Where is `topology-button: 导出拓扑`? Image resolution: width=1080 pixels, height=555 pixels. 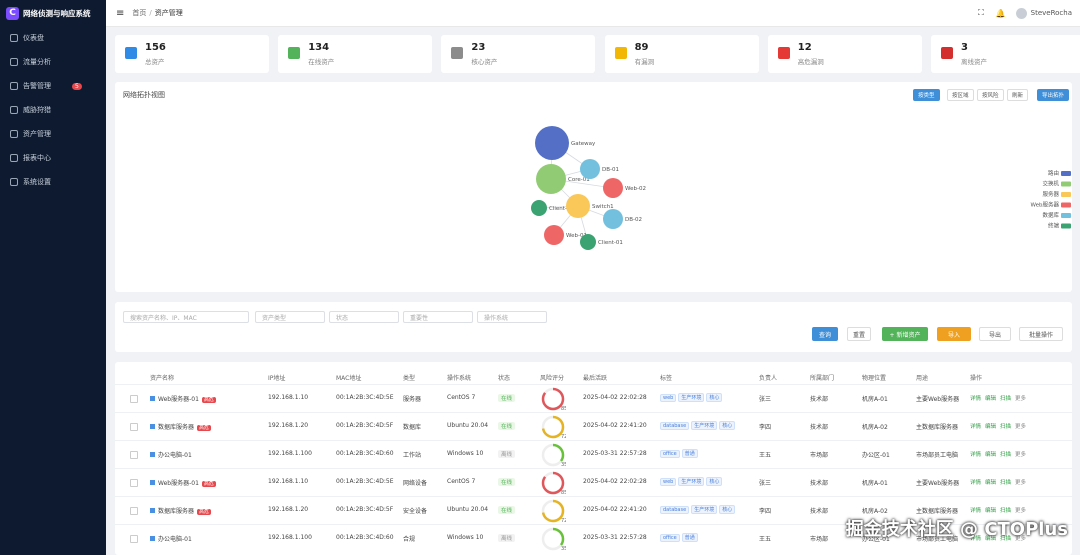 topology-button: 导出拓扑 is located at coordinates (1053, 95).